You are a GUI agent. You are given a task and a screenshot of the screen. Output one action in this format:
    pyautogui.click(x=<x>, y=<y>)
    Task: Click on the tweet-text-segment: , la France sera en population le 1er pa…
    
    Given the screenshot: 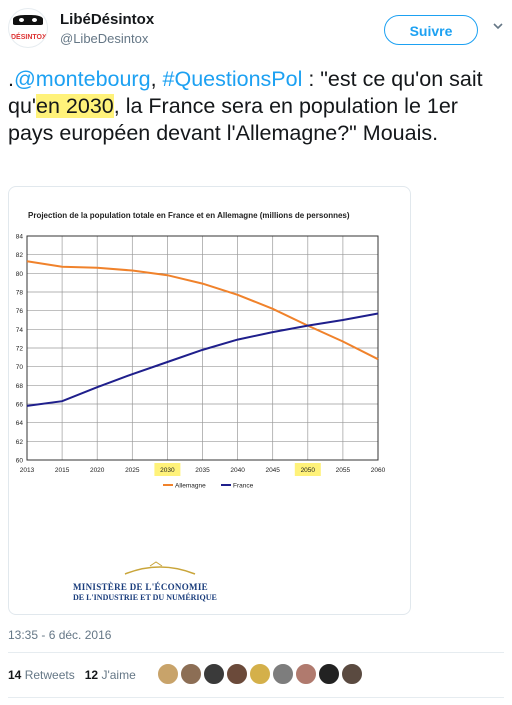 What is the action you would take?
    pyautogui.click(x=233, y=119)
    